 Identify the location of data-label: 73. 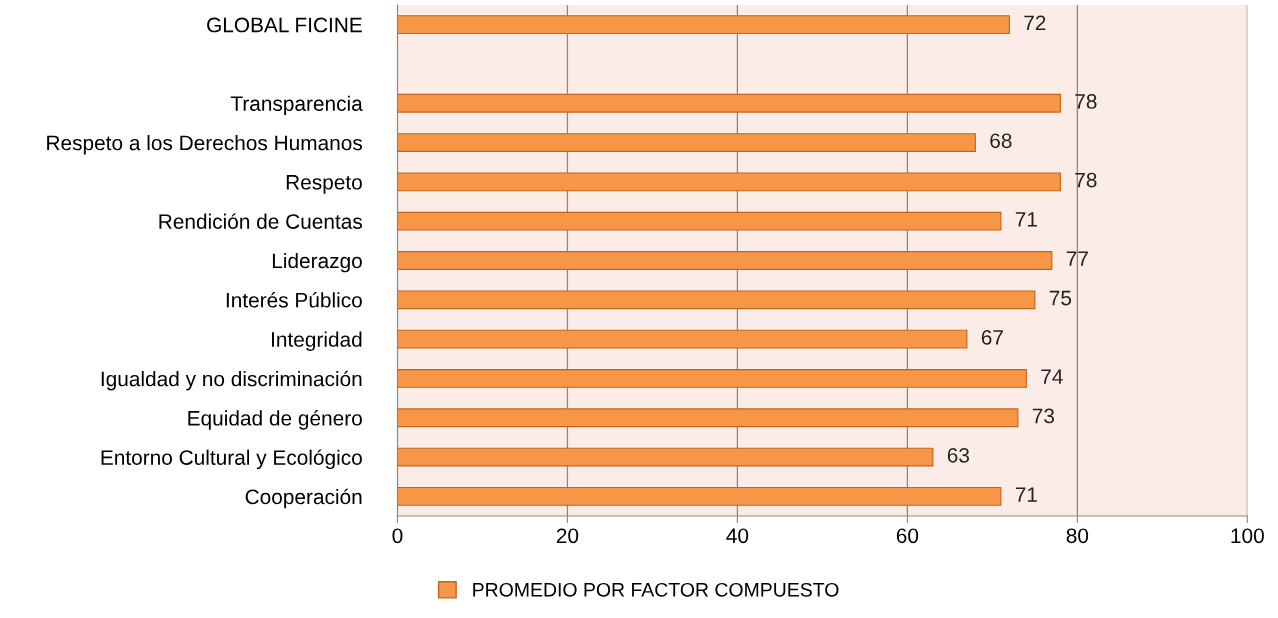
(1043, 416).